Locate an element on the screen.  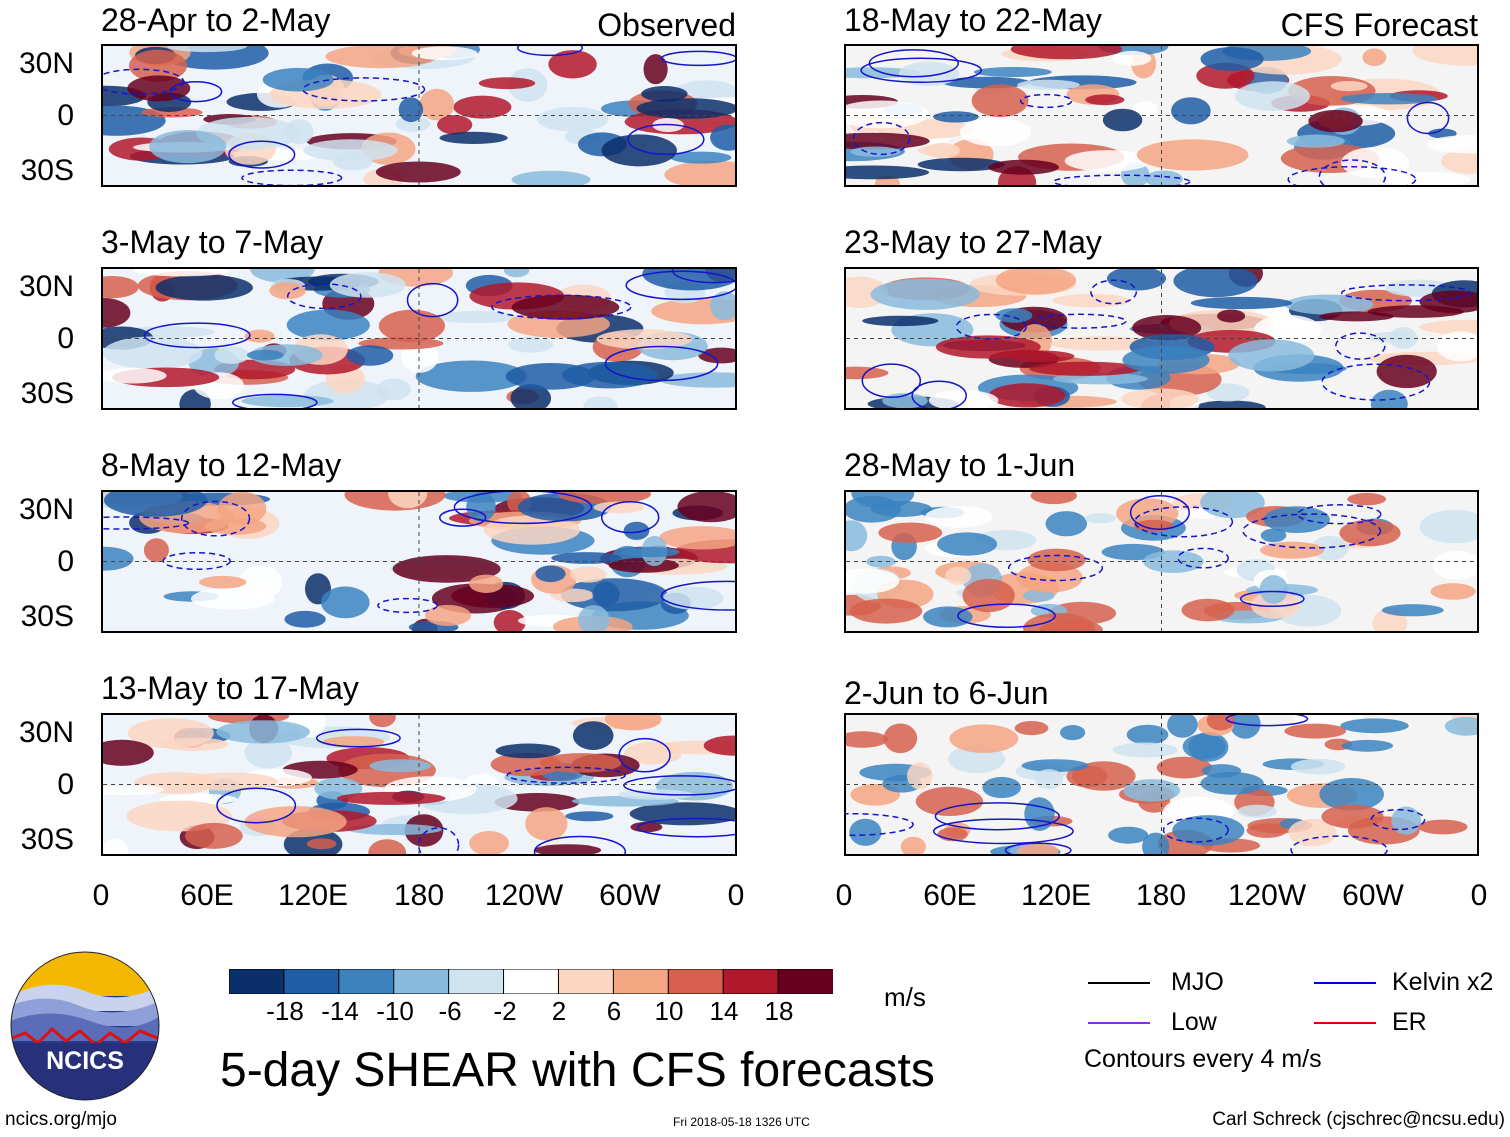
lat-tick-30s: 30S is located at coordinates (47, 393).